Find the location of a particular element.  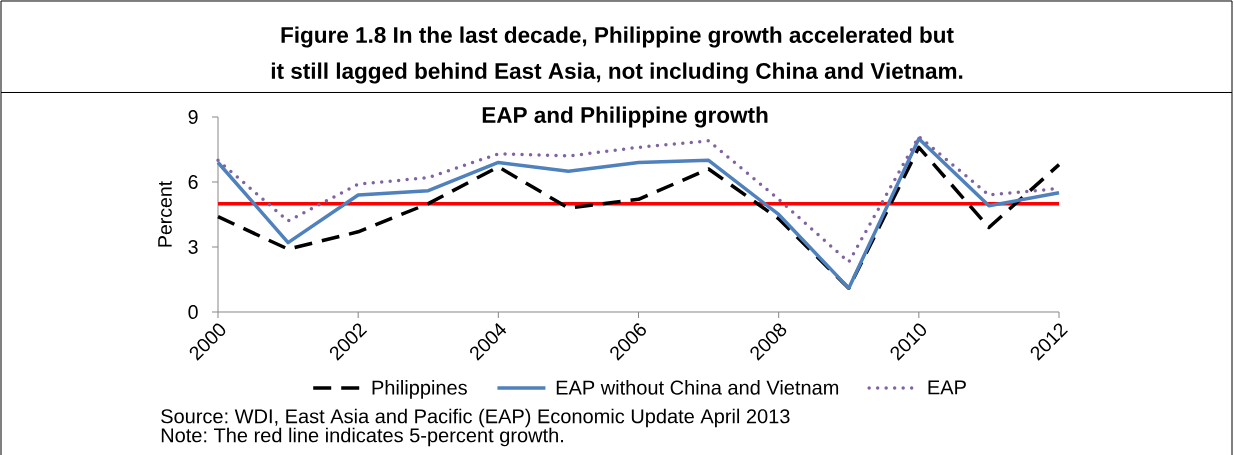

legend-label: EAP without China and Vietnam is located at coordinates (697, 387).